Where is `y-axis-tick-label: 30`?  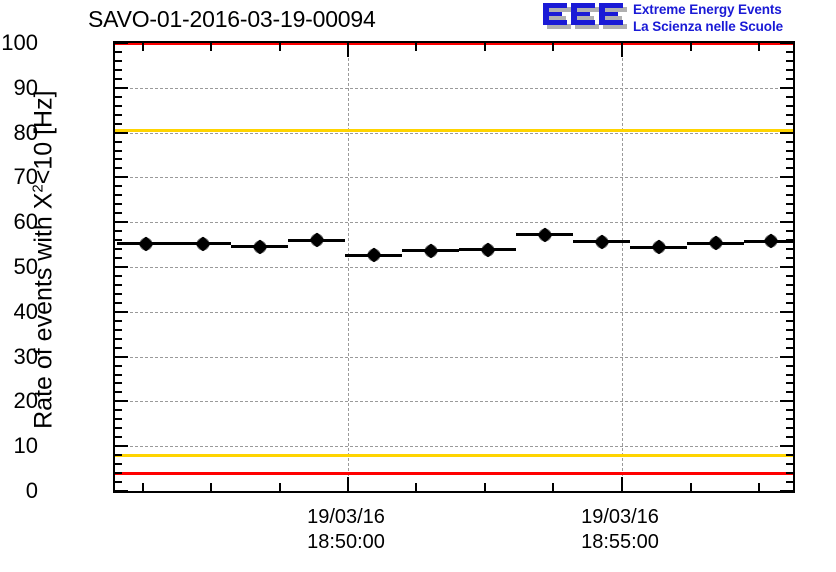 y-axis-tick-label: 30 is located at coordinates (25, 356).